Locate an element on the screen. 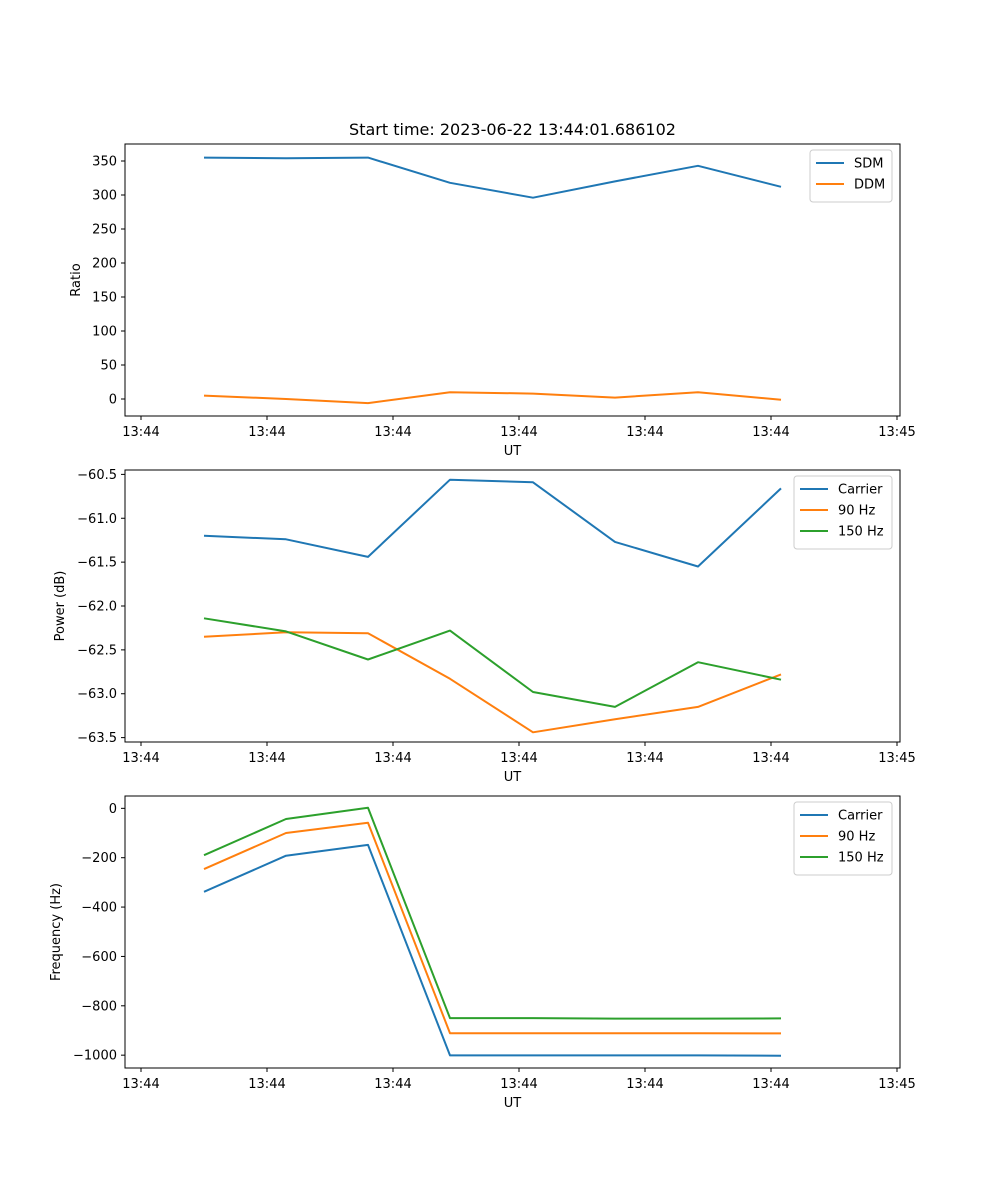 Image resolution: width=1000 pixels, height=1200 pixels. legend: SDM DDM is located at coordinates (851, 176).